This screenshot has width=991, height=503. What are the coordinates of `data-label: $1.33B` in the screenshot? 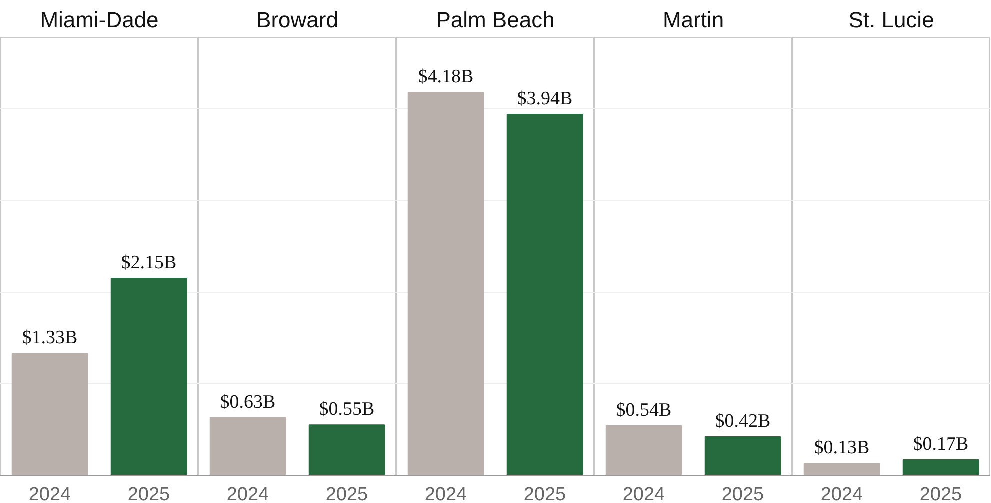 It's located at (50, 338).